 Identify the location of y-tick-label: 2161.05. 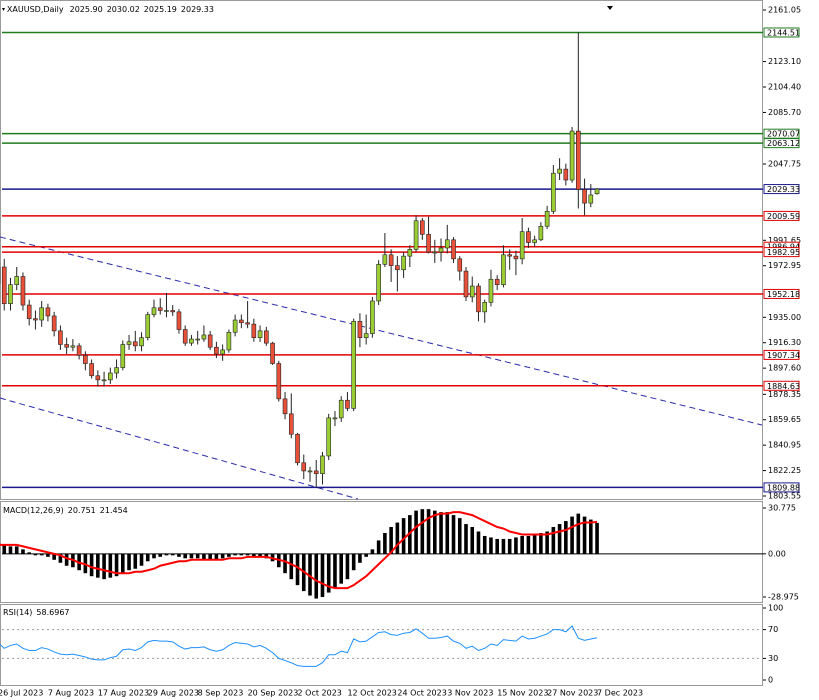
(784, 10).